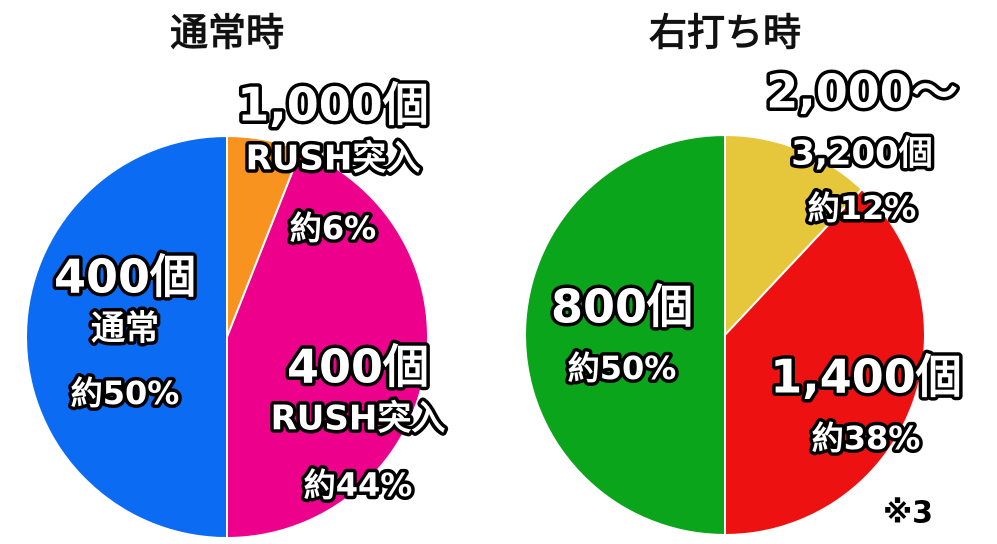 This screenshot has height=544, width=997. Describe the element at coordinates (622, 307) in the screenshot. I see `slice-label: 800個` at that location.